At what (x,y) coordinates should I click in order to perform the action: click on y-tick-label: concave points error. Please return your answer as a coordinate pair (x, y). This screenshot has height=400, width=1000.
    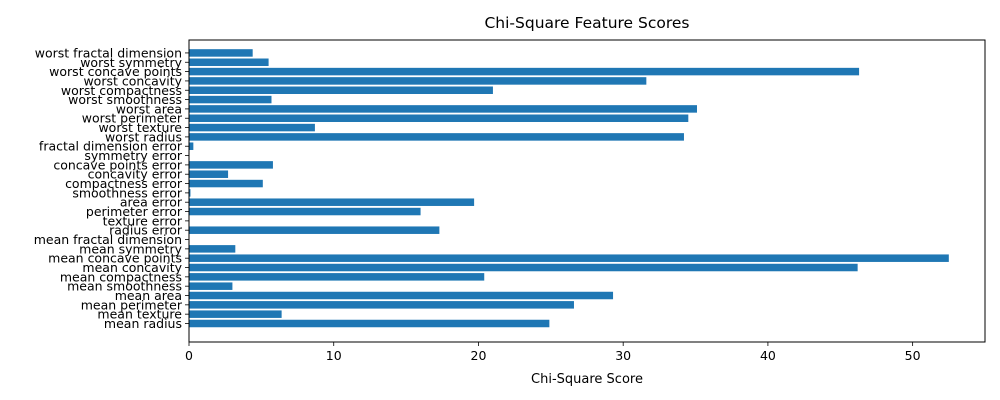
    Looking at the image, I should click on (118, 164).